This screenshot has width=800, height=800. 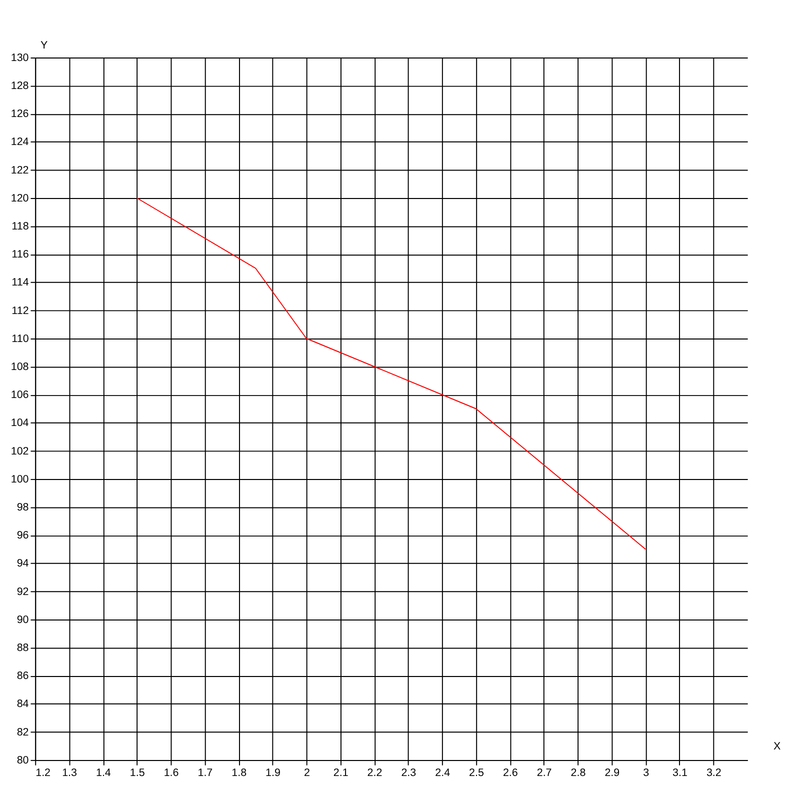 What do you see at coordinates (70, 773) in the screenshot?
I see `x-tick-label: 1.3` at bounding box center [70, 773].